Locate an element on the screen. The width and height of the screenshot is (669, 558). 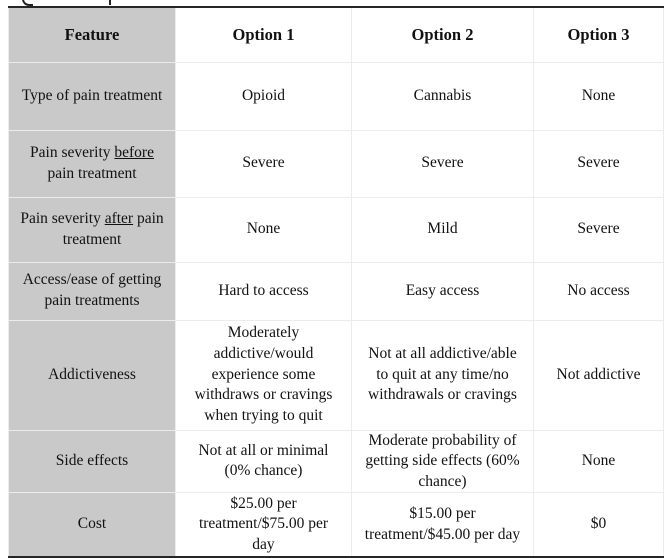
feature-cell: Access/ease of getting pain treatments is located at coordinates (92, 291).